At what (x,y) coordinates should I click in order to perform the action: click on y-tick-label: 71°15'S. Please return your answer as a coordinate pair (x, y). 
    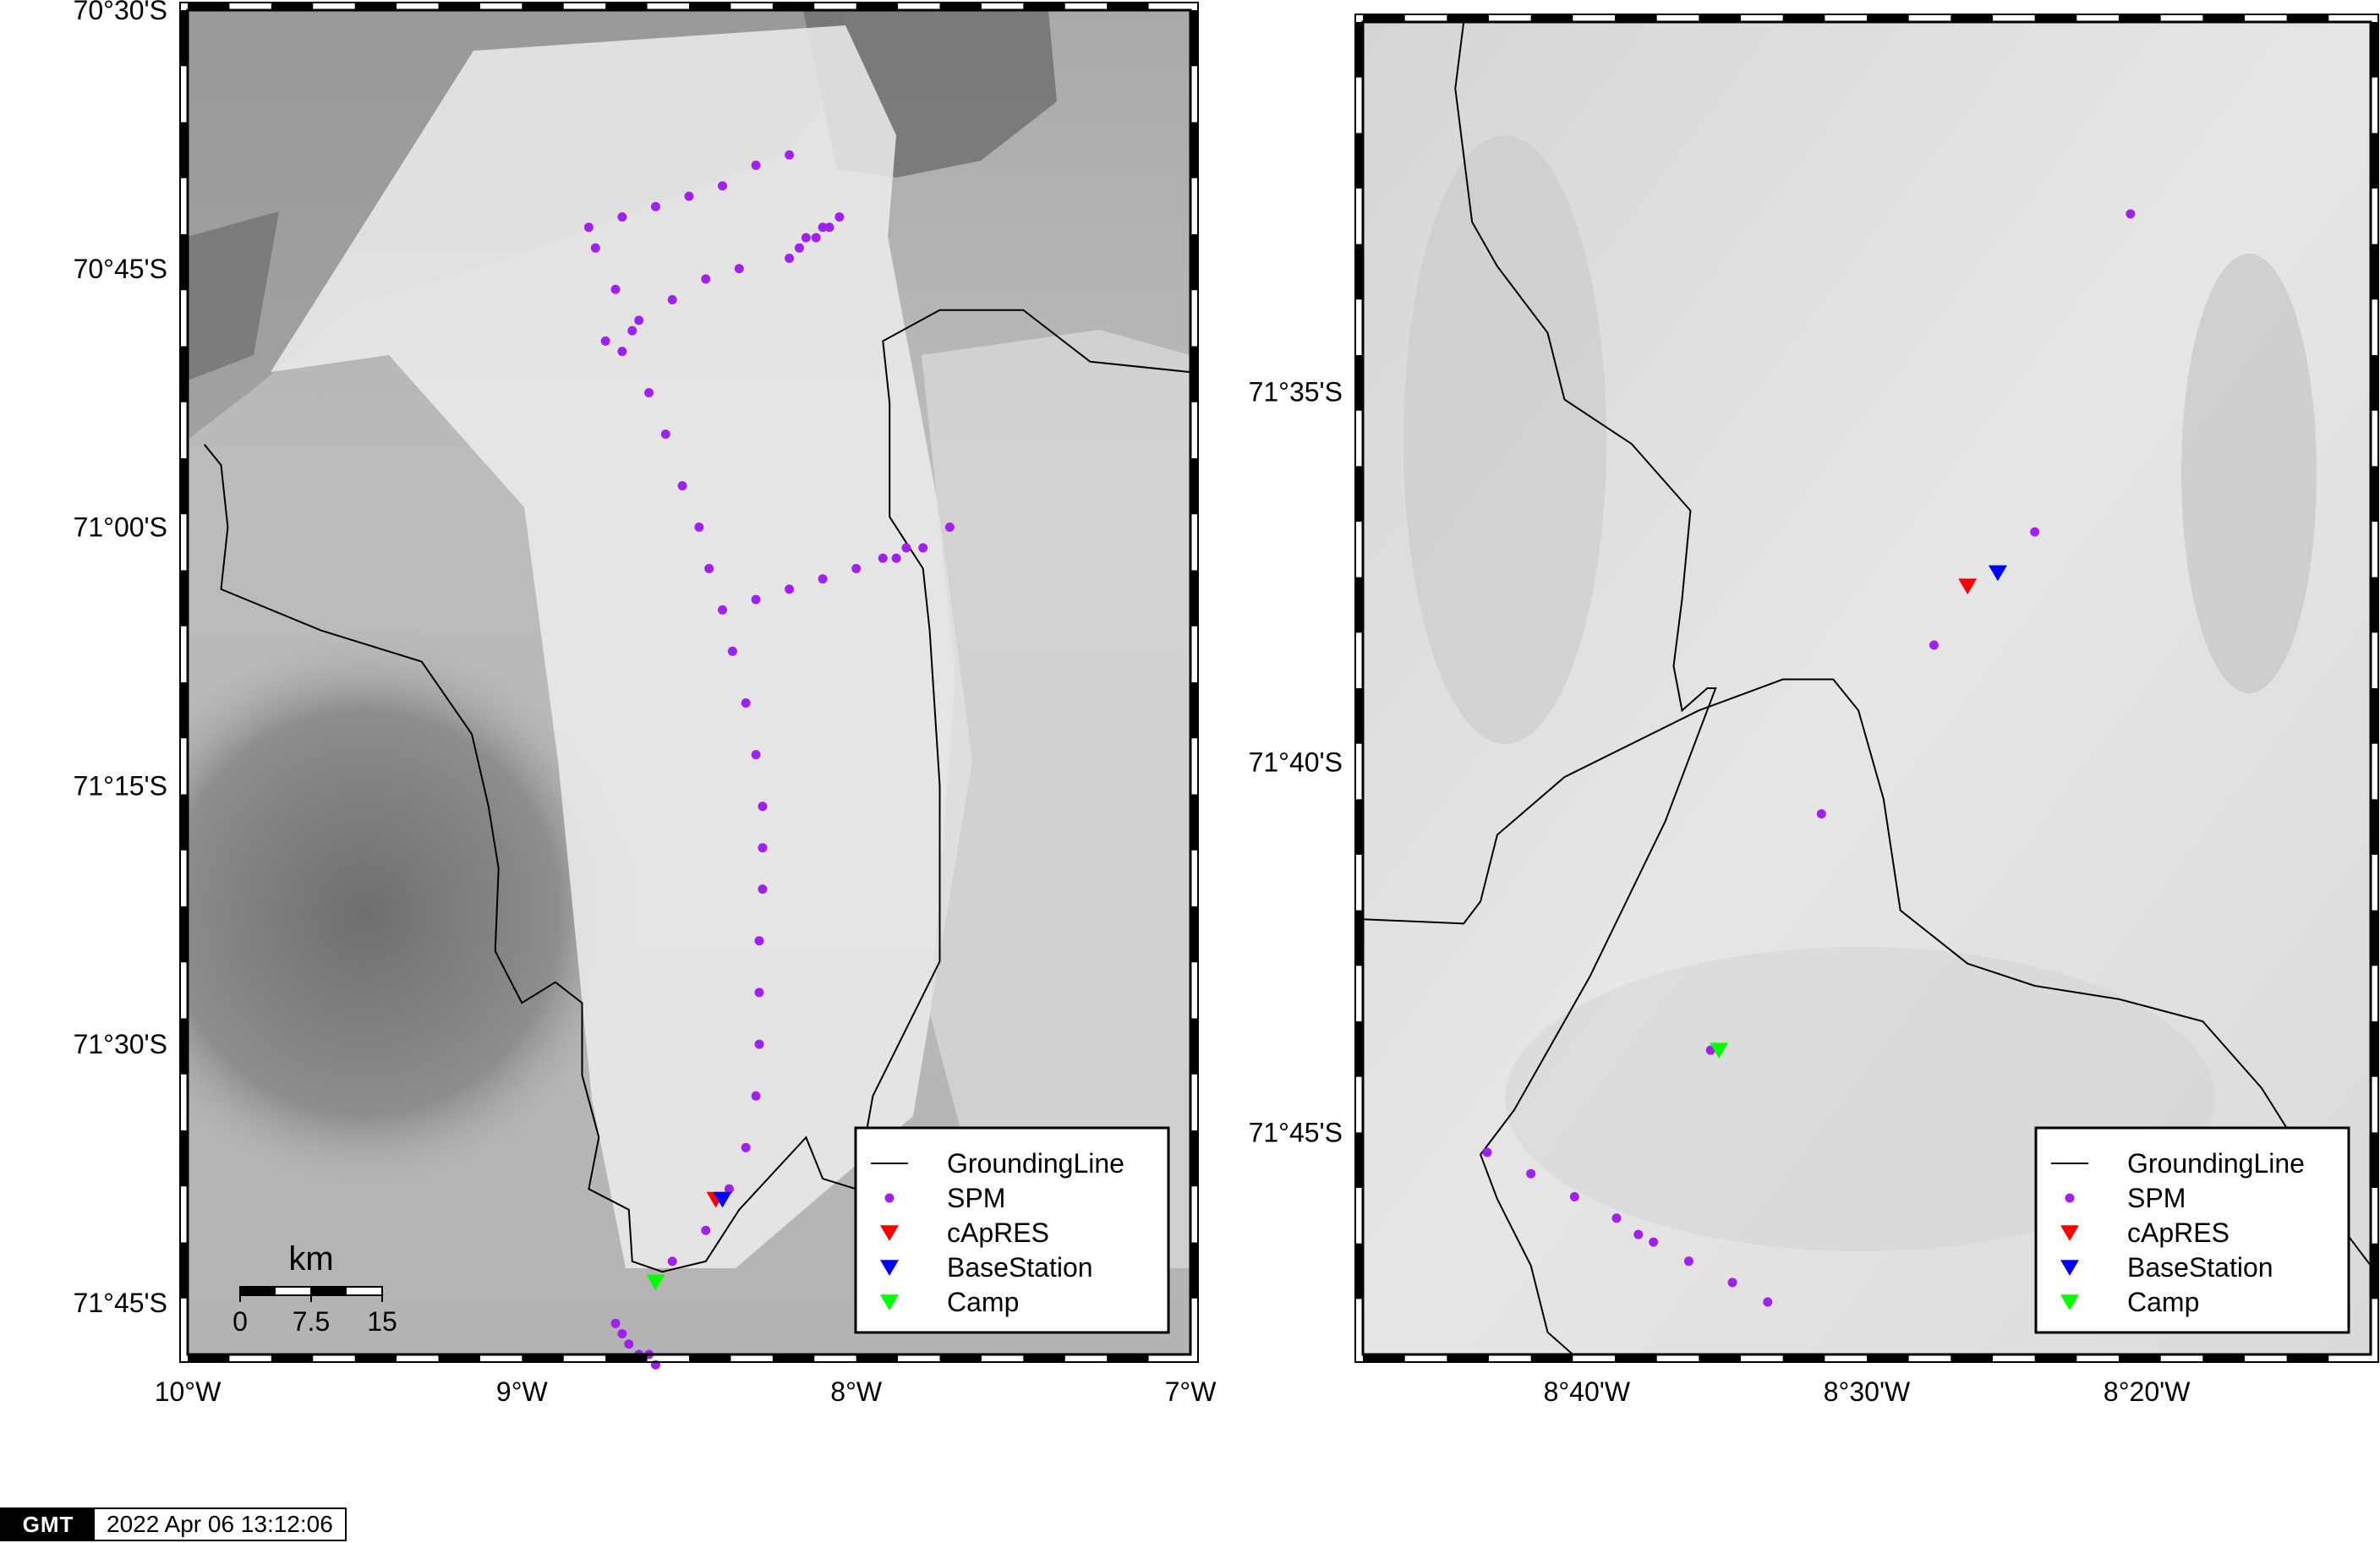
    Looking at the image, I should click on (121, 785).